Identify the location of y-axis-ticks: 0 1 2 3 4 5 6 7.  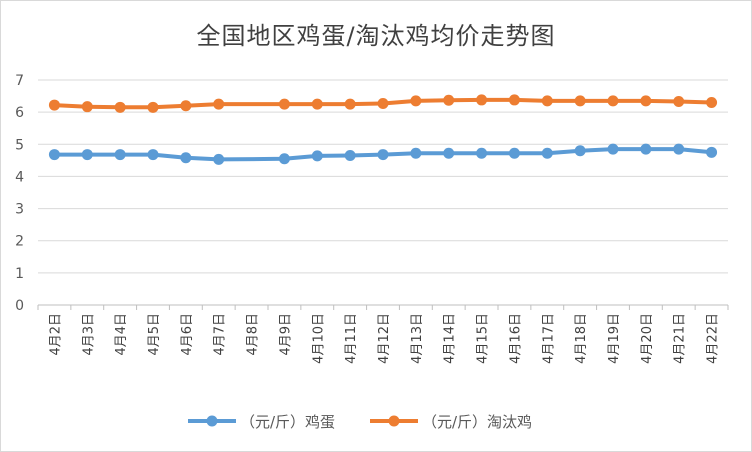
(19, 193).